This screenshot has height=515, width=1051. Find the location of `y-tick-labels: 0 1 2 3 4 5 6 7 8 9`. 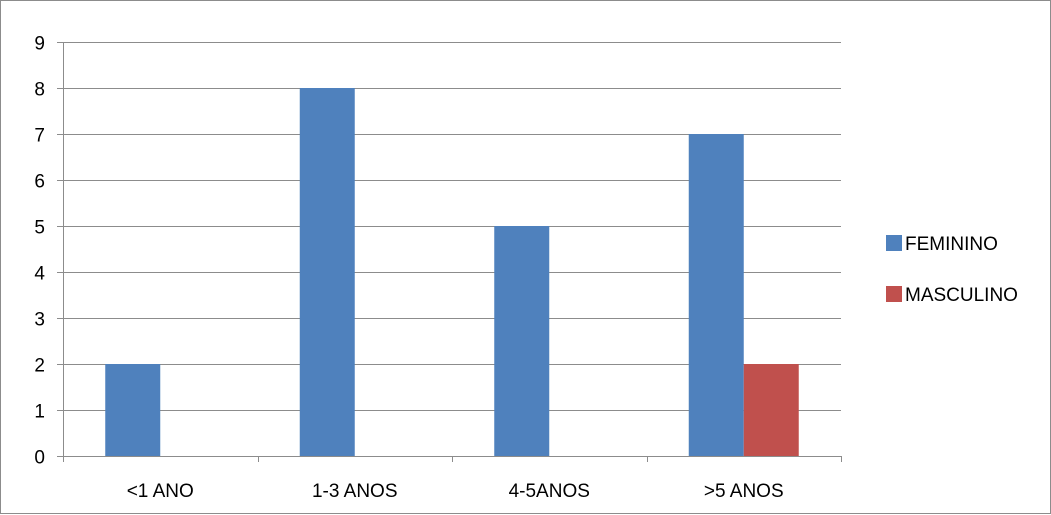

y-tick-labels: 0 1 2 3 4 5 6 7 8 9 is located at coordinates (39, 251).